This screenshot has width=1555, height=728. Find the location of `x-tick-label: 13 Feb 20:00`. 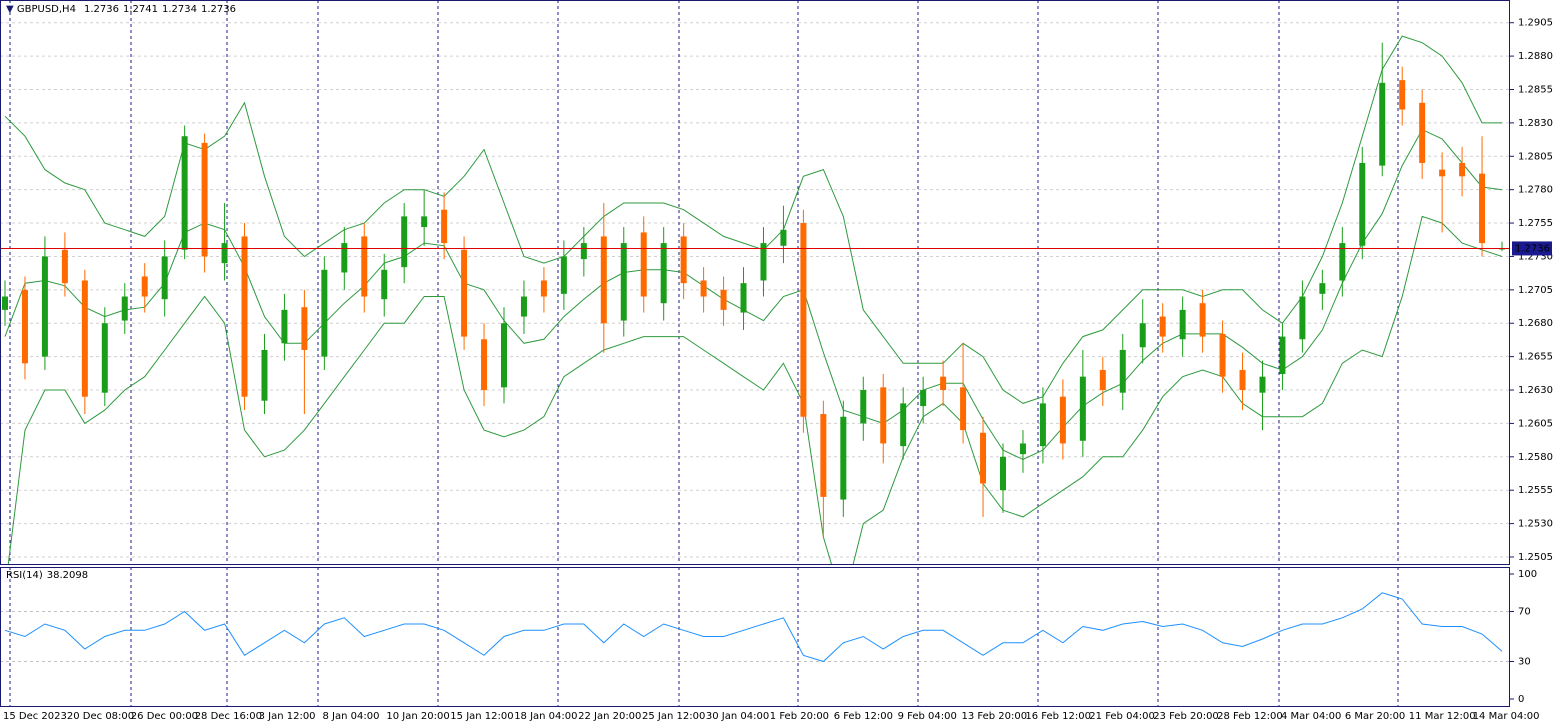

x-tick-label: 13 Feb 20:00 is located at coordinates (995, 716).